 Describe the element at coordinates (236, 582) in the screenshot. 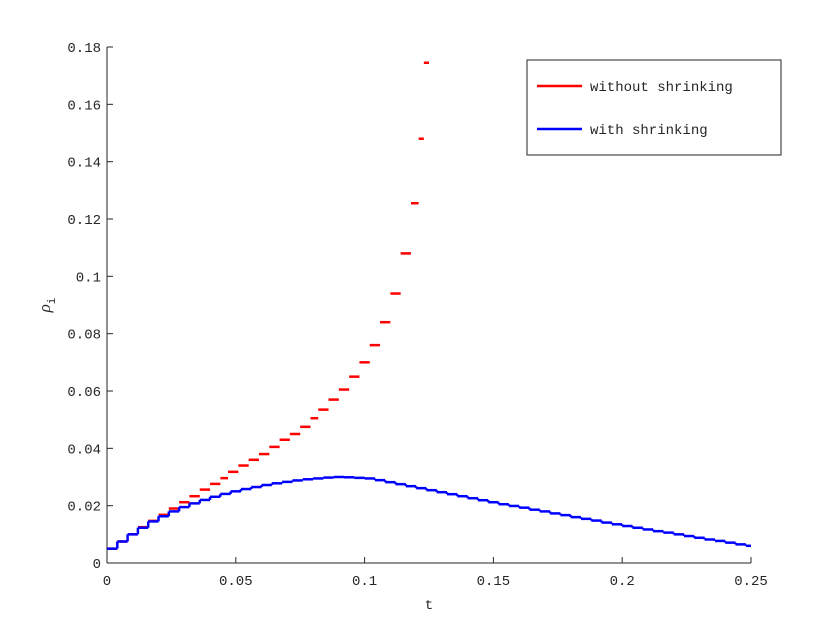

I see `x-tick-label: 0.05` at that location.